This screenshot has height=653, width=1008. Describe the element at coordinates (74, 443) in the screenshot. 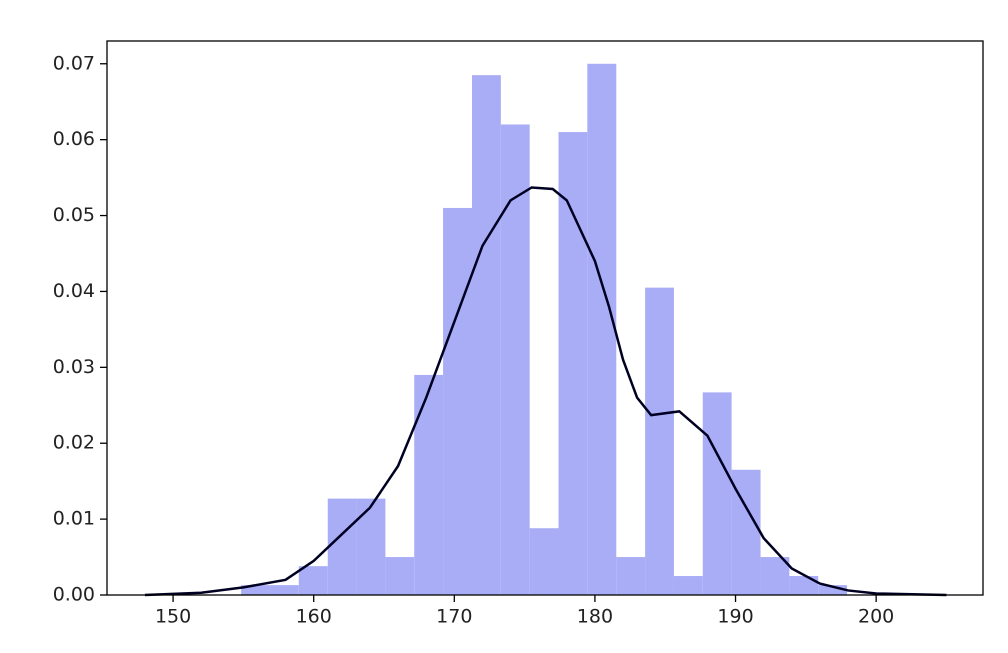

I see `y-tick-label: 0.02` at that location.